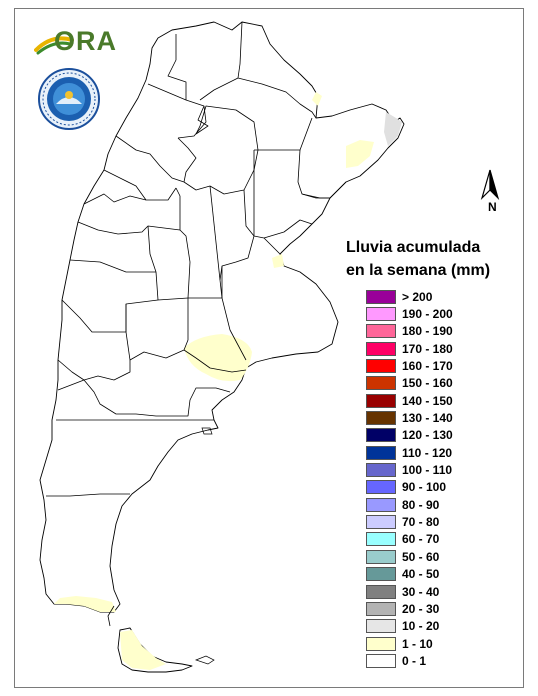 This screenshot has width=538, height=696. I want to click on legend-label: 90 - 100, so click(424, 487).